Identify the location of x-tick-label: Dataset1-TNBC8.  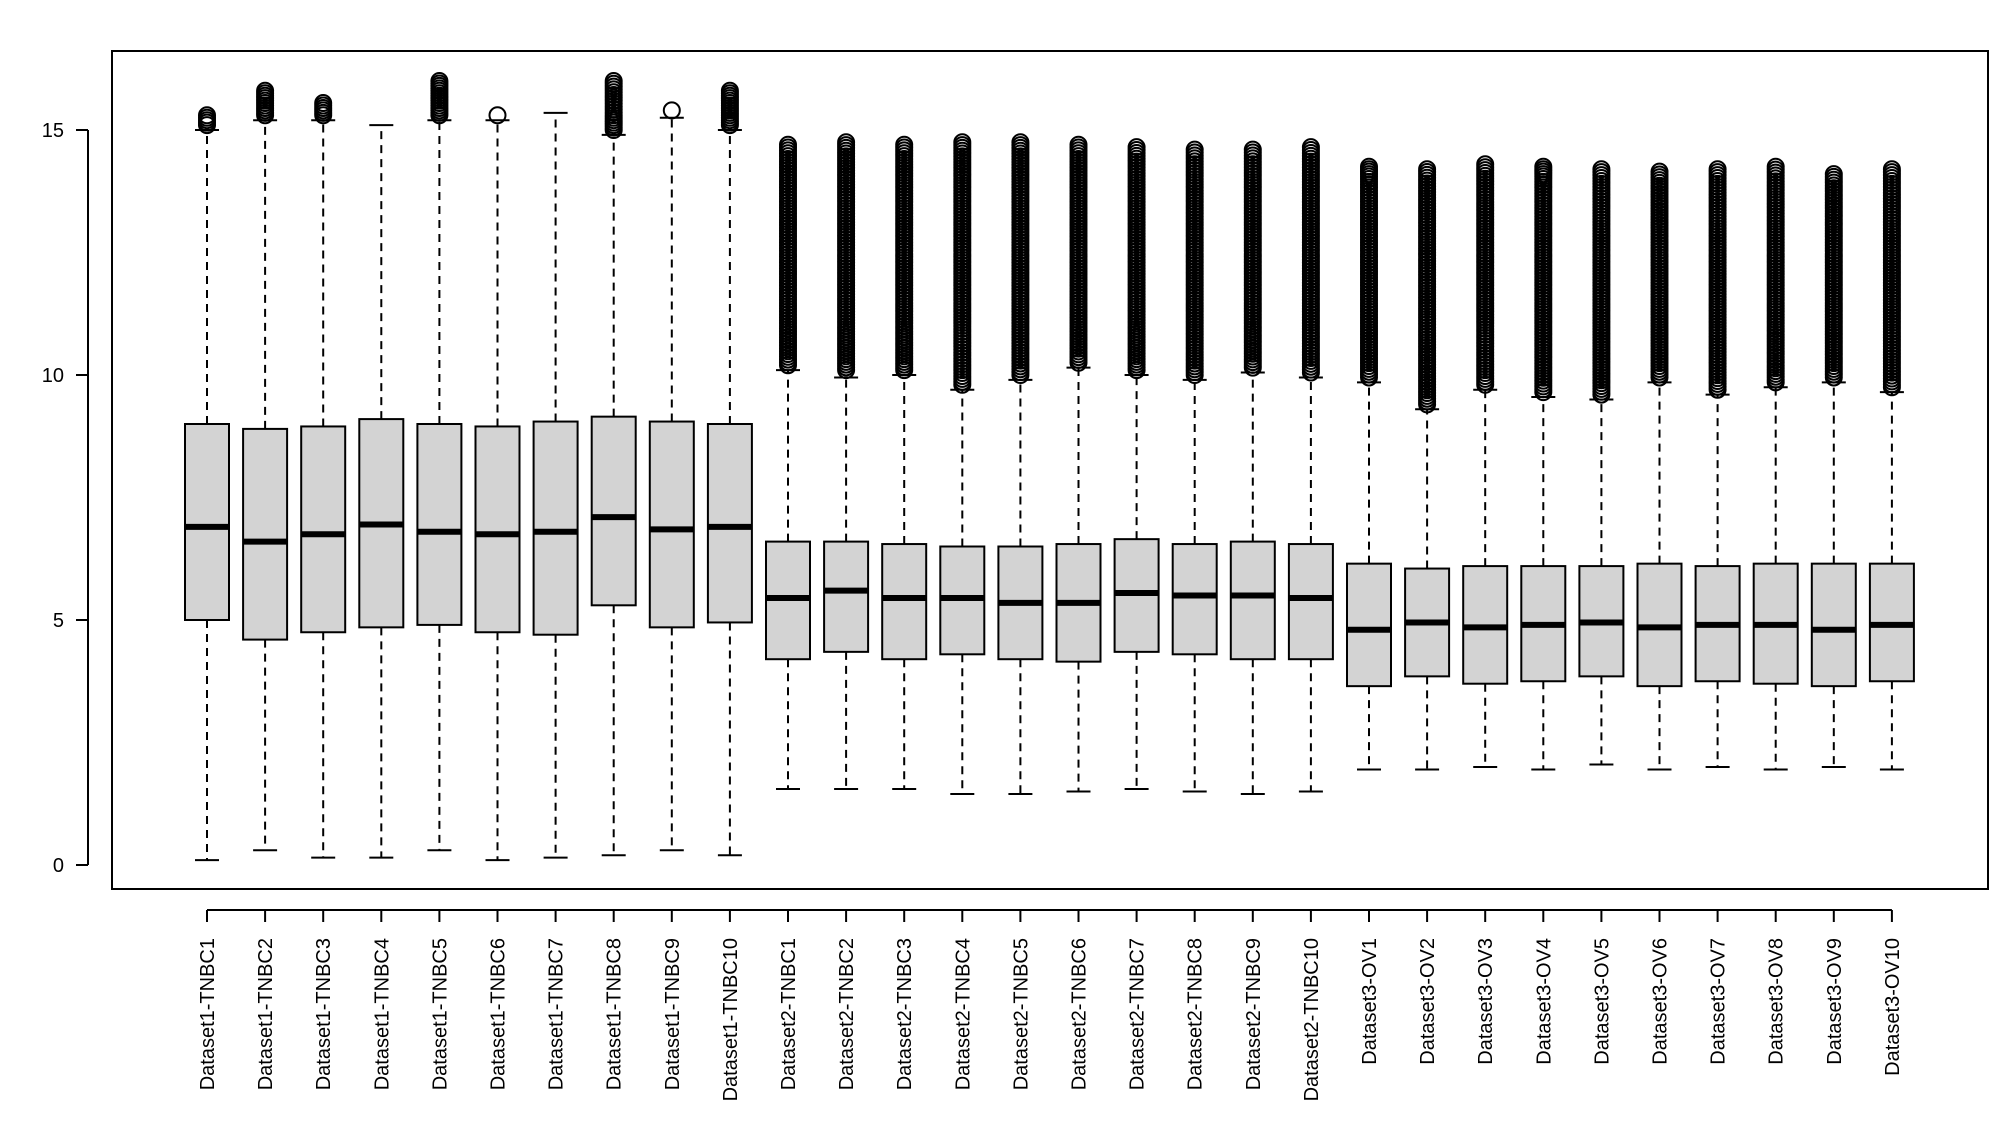
(615, 1014).